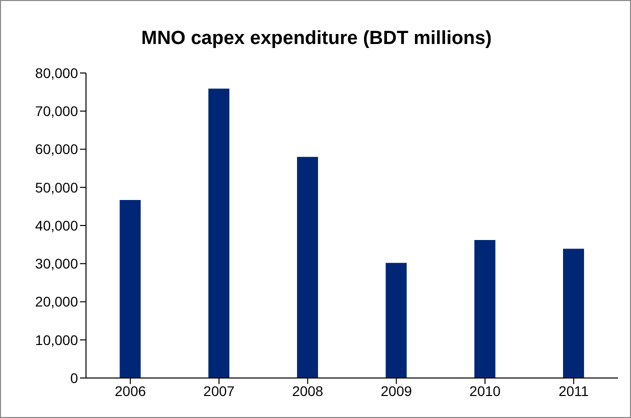 This screenshot has width=631, height=418. Describe the element at coordinates (56, 225) in the screenshot. I see `y-tick-label: 40,000` at that location.